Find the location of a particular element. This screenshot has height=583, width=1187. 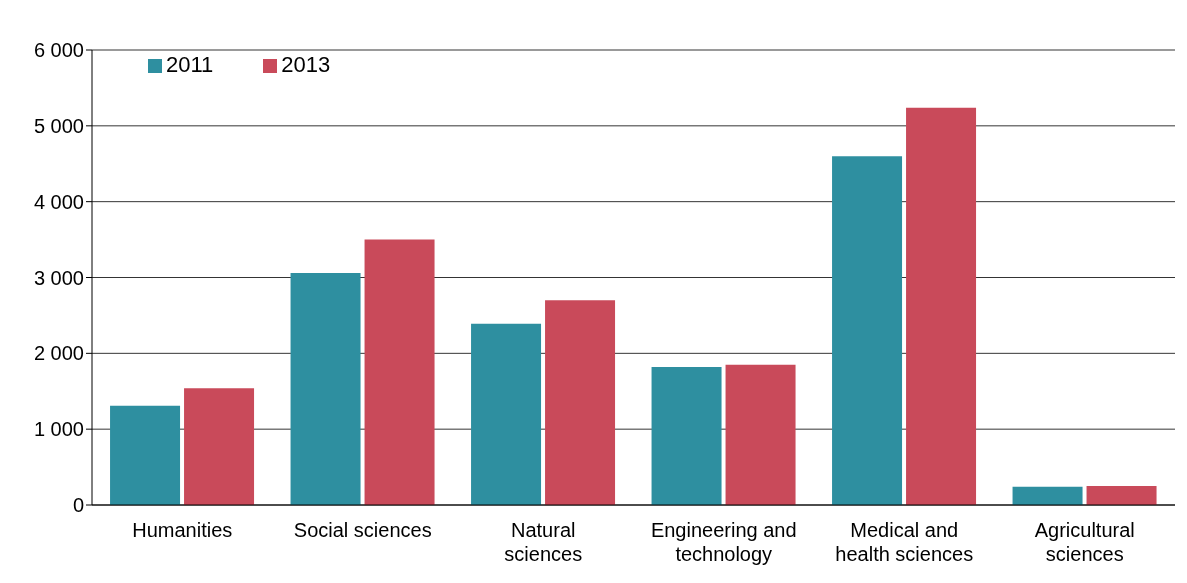

y-tick-label: 0 is located at coordinates (78, 505).